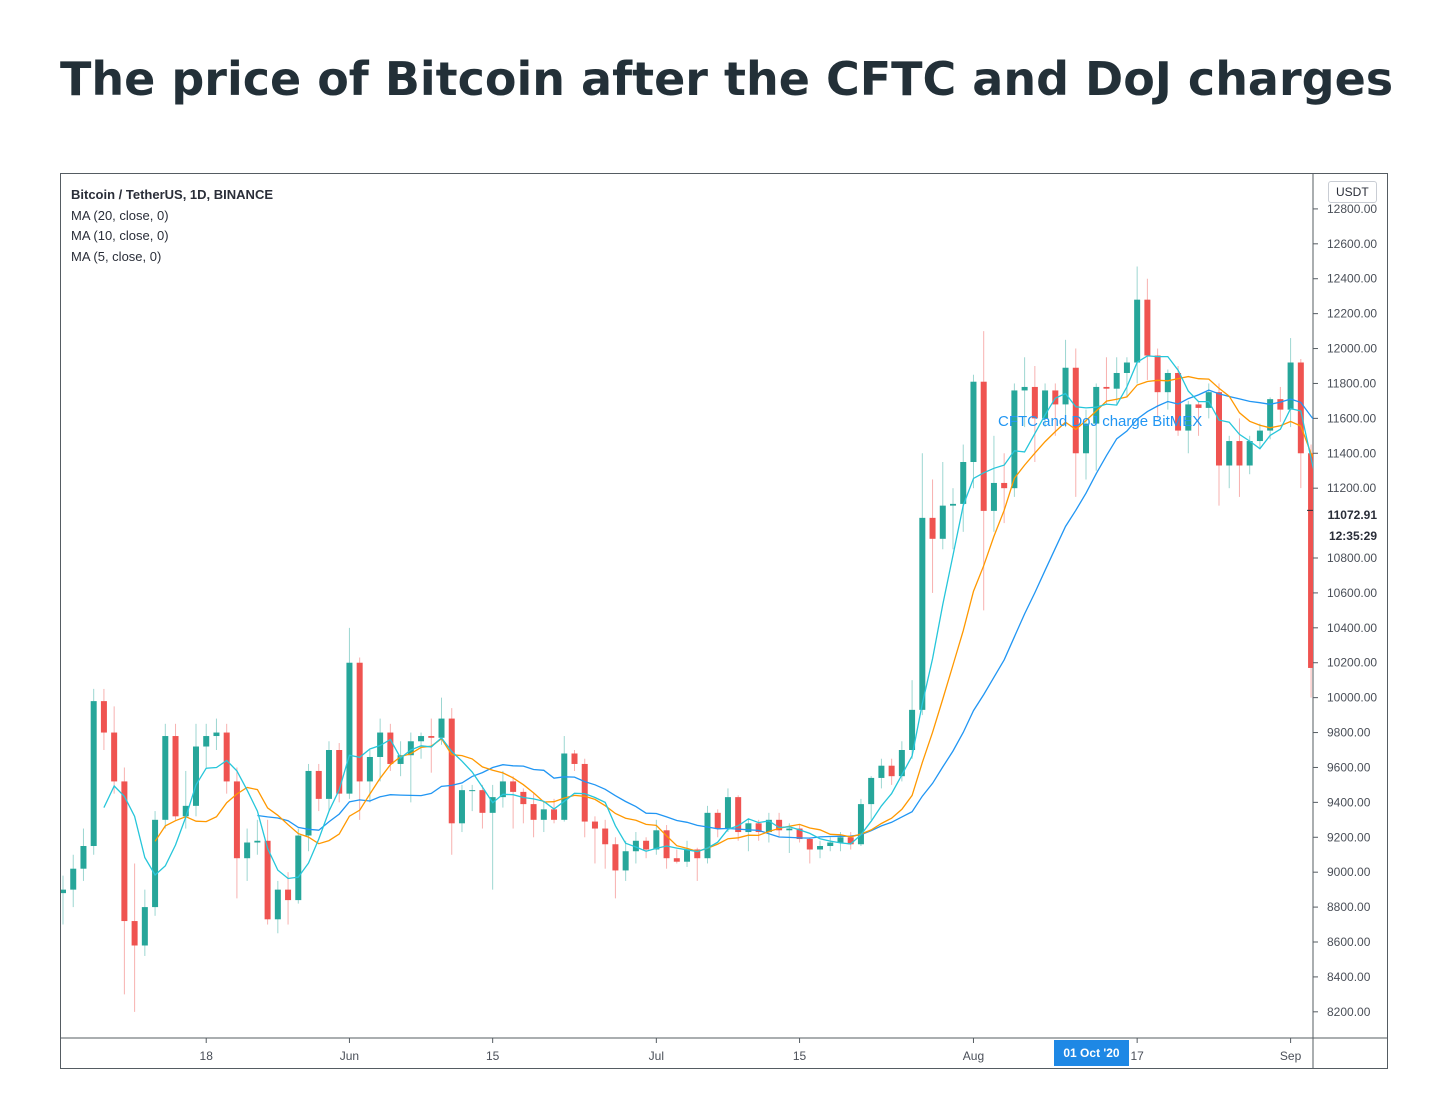 The width and height of the screenshot is (1450, 1098). Describe the element at coordinates (1352, 314) in the screenshot. I see `y-tick-label: 12200.00` at that location.